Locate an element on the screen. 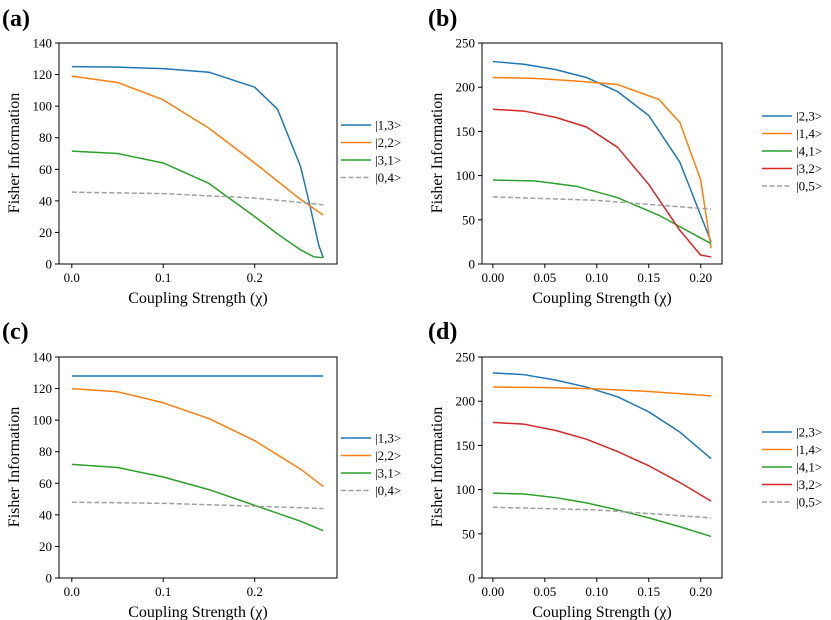  panel-label: (d) is located at coordinates (442, 332).